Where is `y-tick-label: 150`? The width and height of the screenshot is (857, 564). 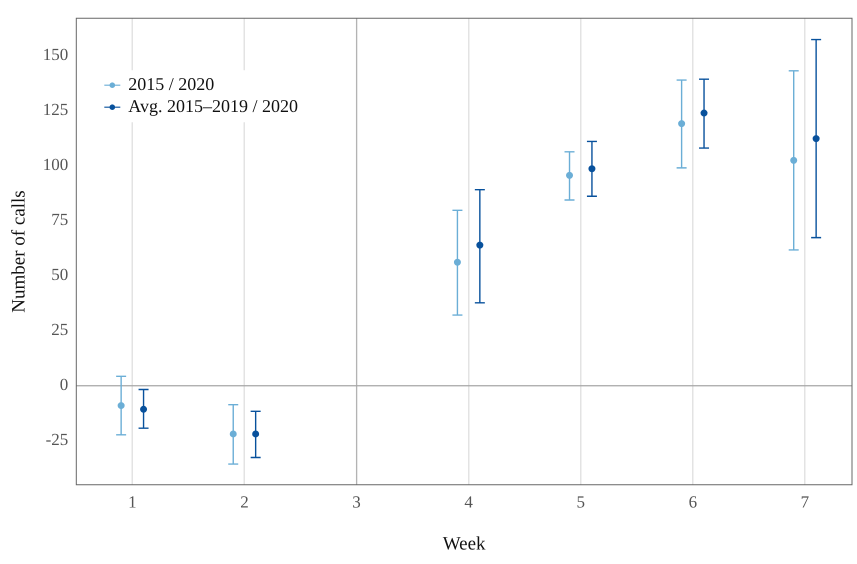 y-tick-label: 150 is located at coordinates (55, 54).